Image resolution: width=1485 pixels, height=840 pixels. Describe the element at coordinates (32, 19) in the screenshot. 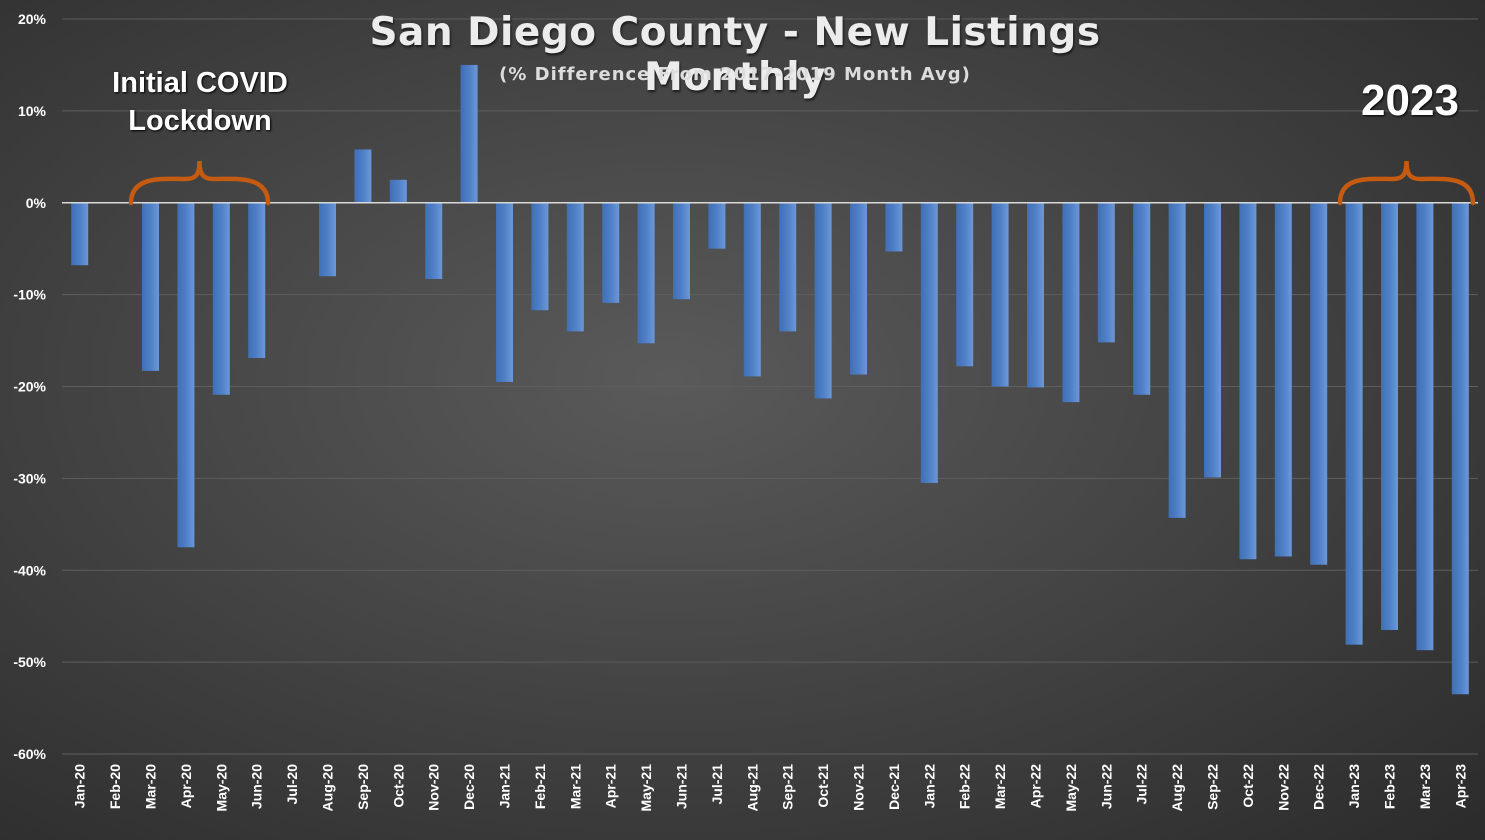

I see `y-tick-label: 20%` at that location.